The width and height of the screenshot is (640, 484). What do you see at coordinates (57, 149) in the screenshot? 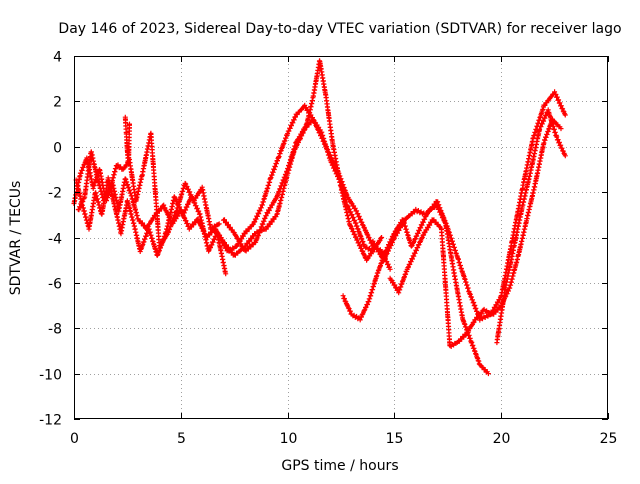
I see `y-tick-label: 0` at bounding box center [57, 149].